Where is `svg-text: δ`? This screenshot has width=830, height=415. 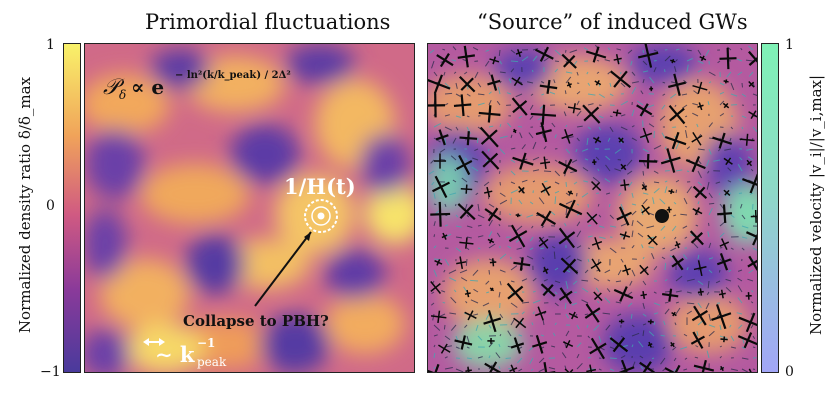
svg-text: δ is located at coordinates (122, 95).